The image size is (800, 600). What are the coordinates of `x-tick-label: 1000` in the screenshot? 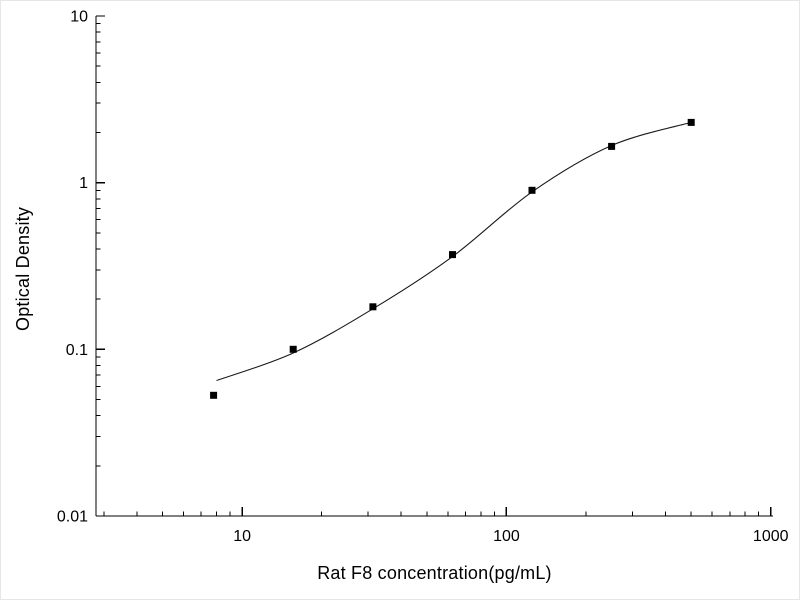 It's located at (771, 536).